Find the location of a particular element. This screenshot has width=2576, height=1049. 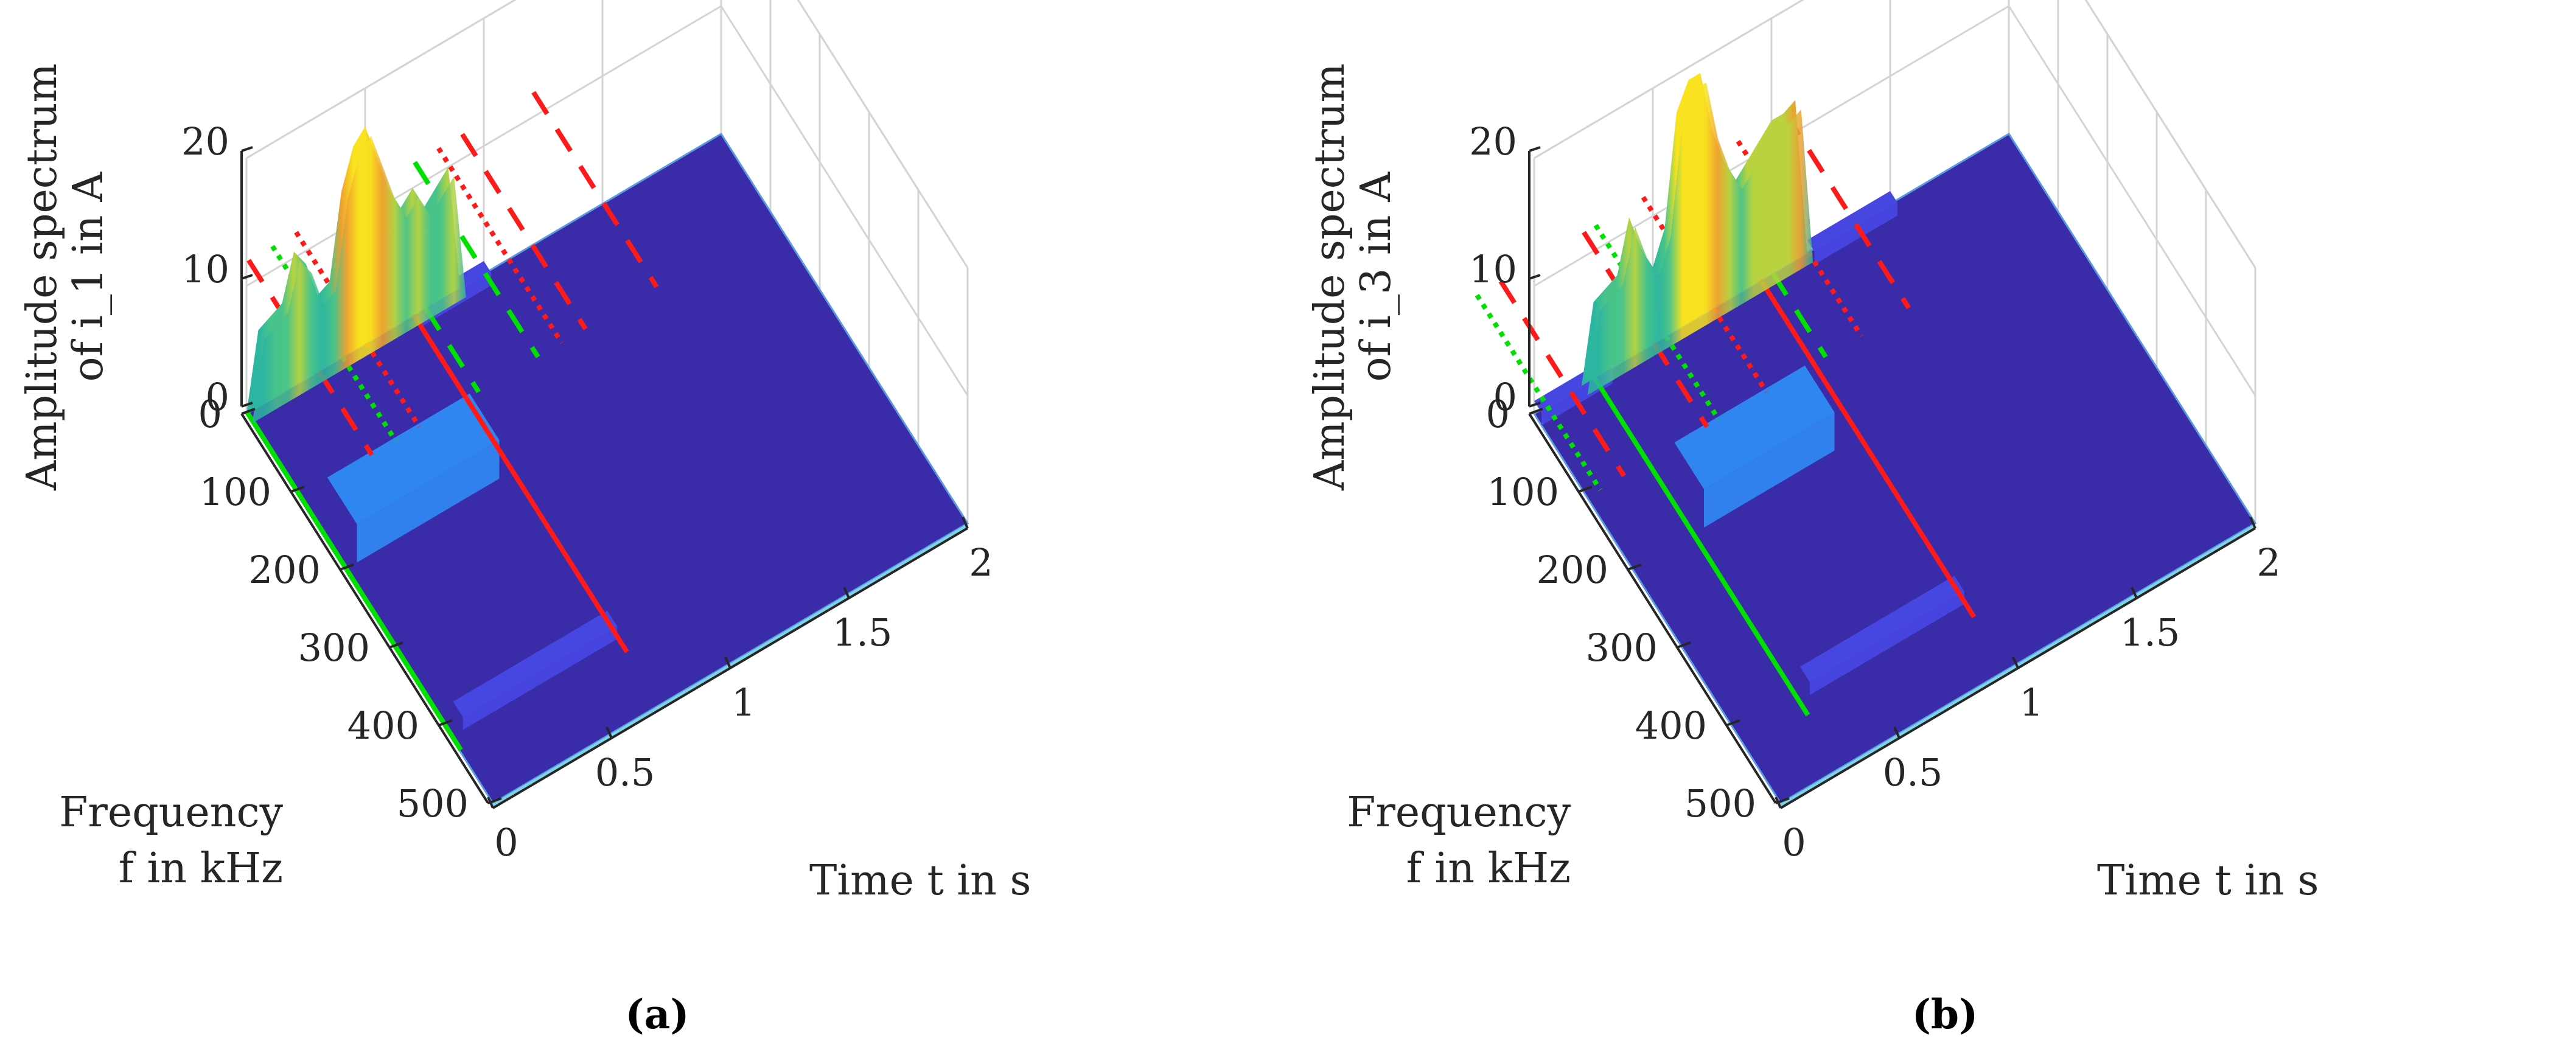

z-axis-label-line2: of i_3 in A is located at coordinates (1376, 277).